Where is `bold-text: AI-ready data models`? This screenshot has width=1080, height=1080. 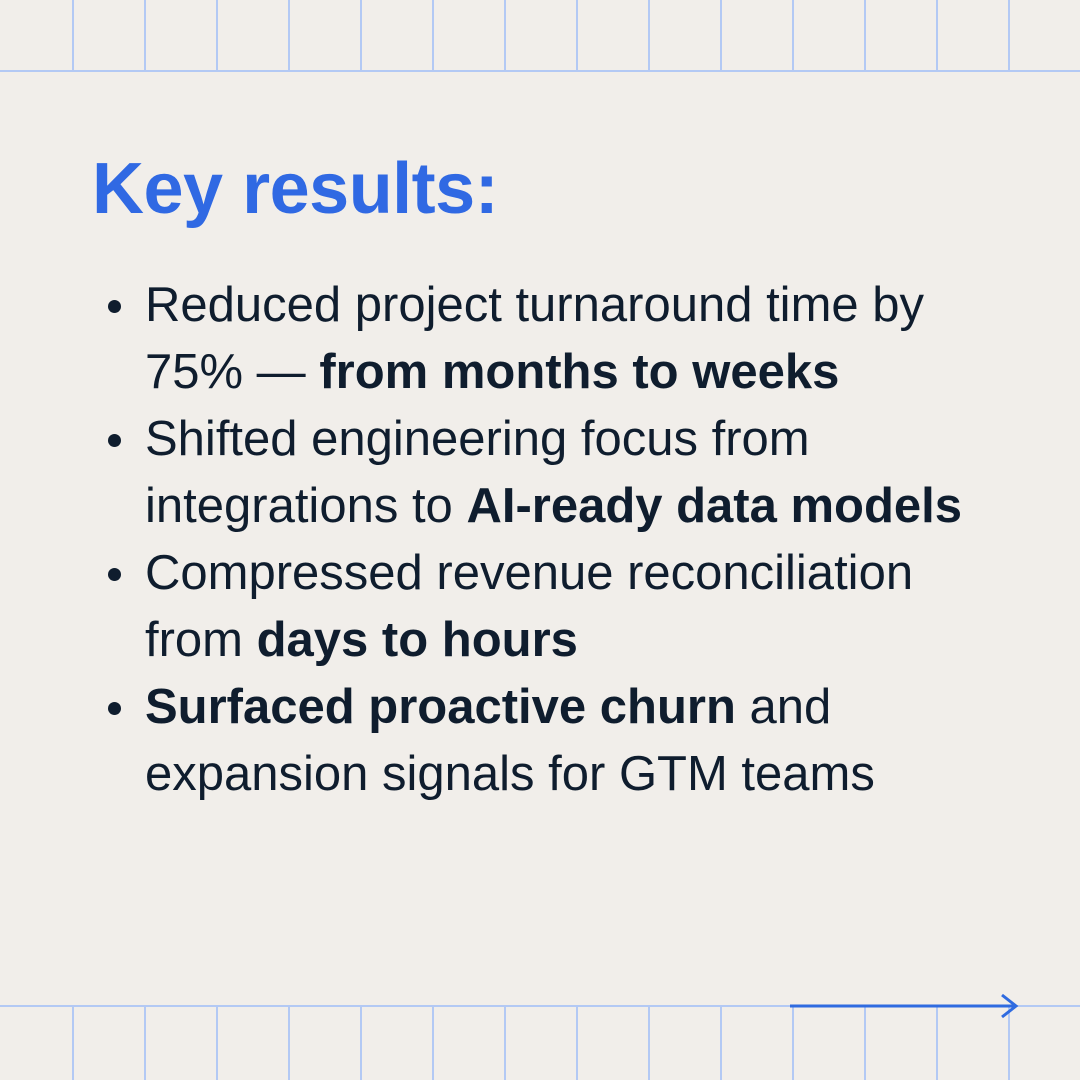
bold-text: AI-ready data models is located at coordinates (714, 506).